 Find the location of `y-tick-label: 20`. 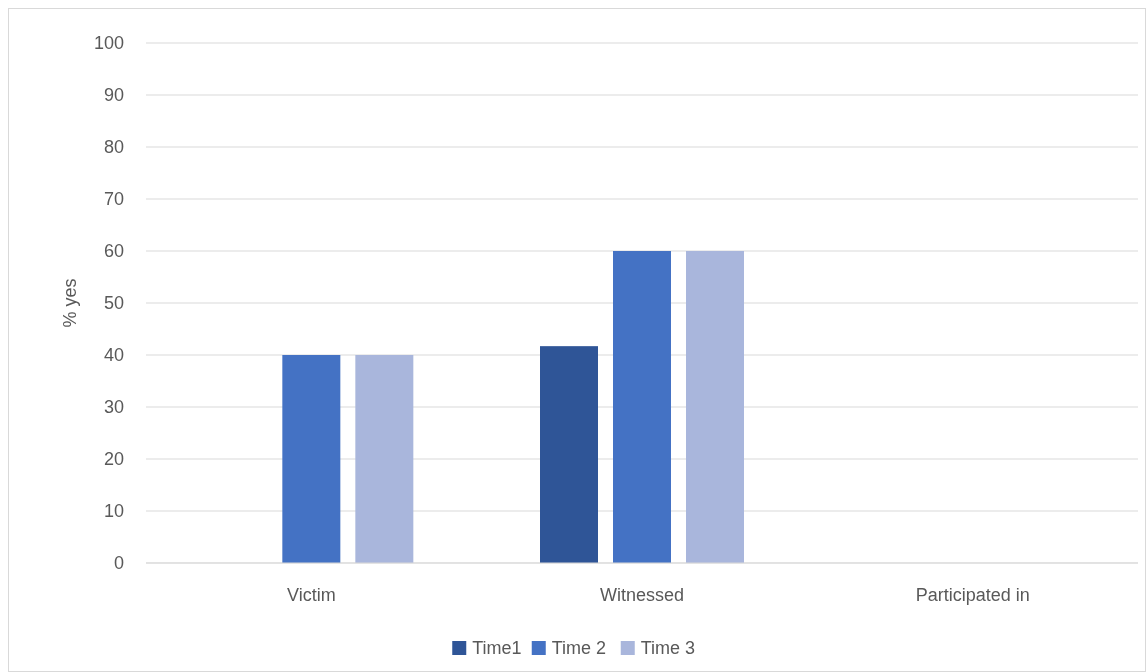

y-tick-label: 20 is located at coordinates (113, 459).